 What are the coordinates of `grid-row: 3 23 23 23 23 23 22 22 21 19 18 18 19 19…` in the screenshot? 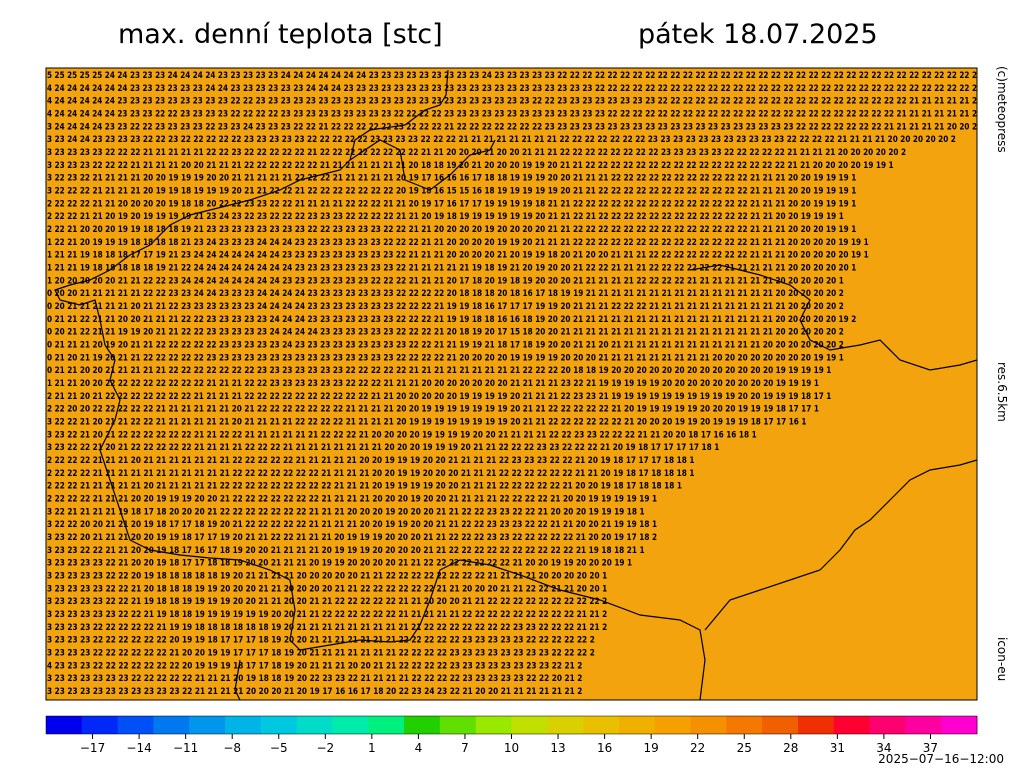 It's located at (327, 615).